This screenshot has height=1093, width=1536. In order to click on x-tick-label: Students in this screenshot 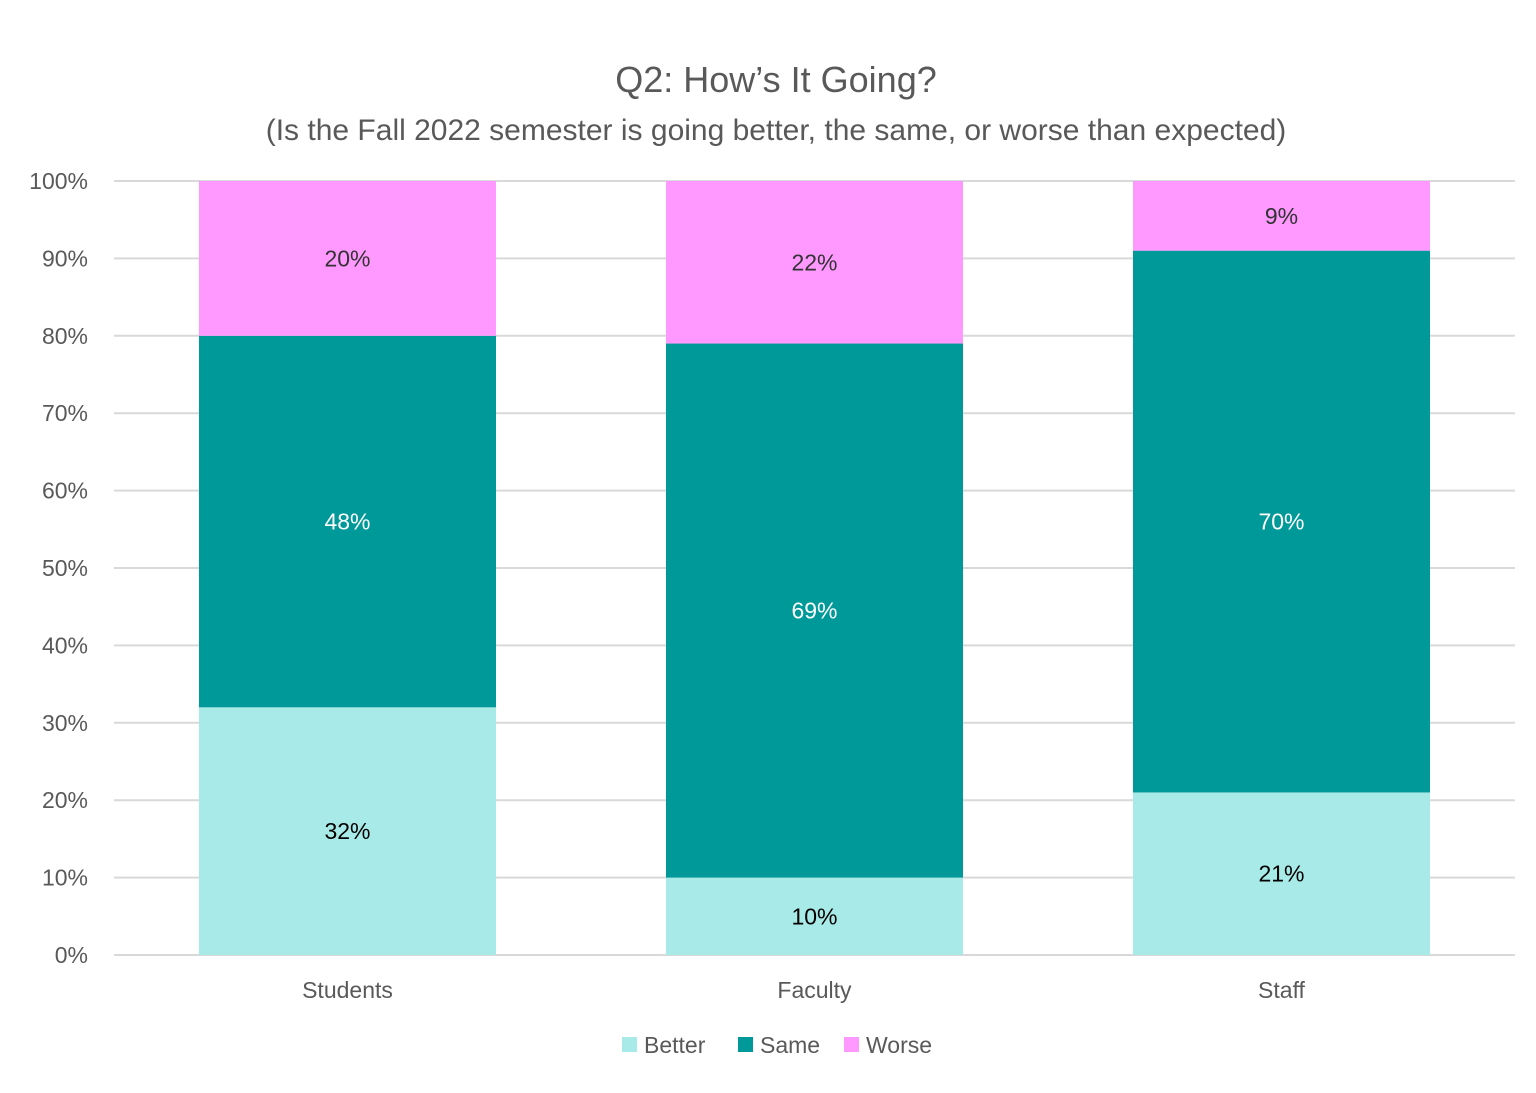, I will do `click(347, 990)`.